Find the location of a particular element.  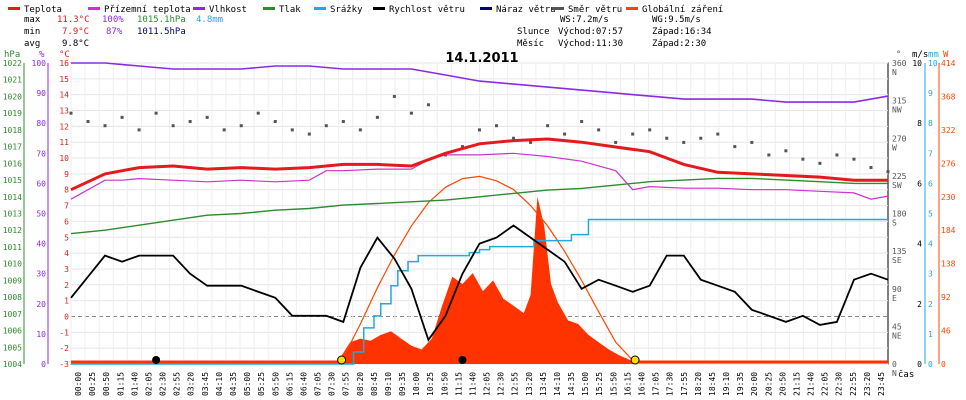

hpa-tick-label: 1009 is located at coordinates (12, 280).